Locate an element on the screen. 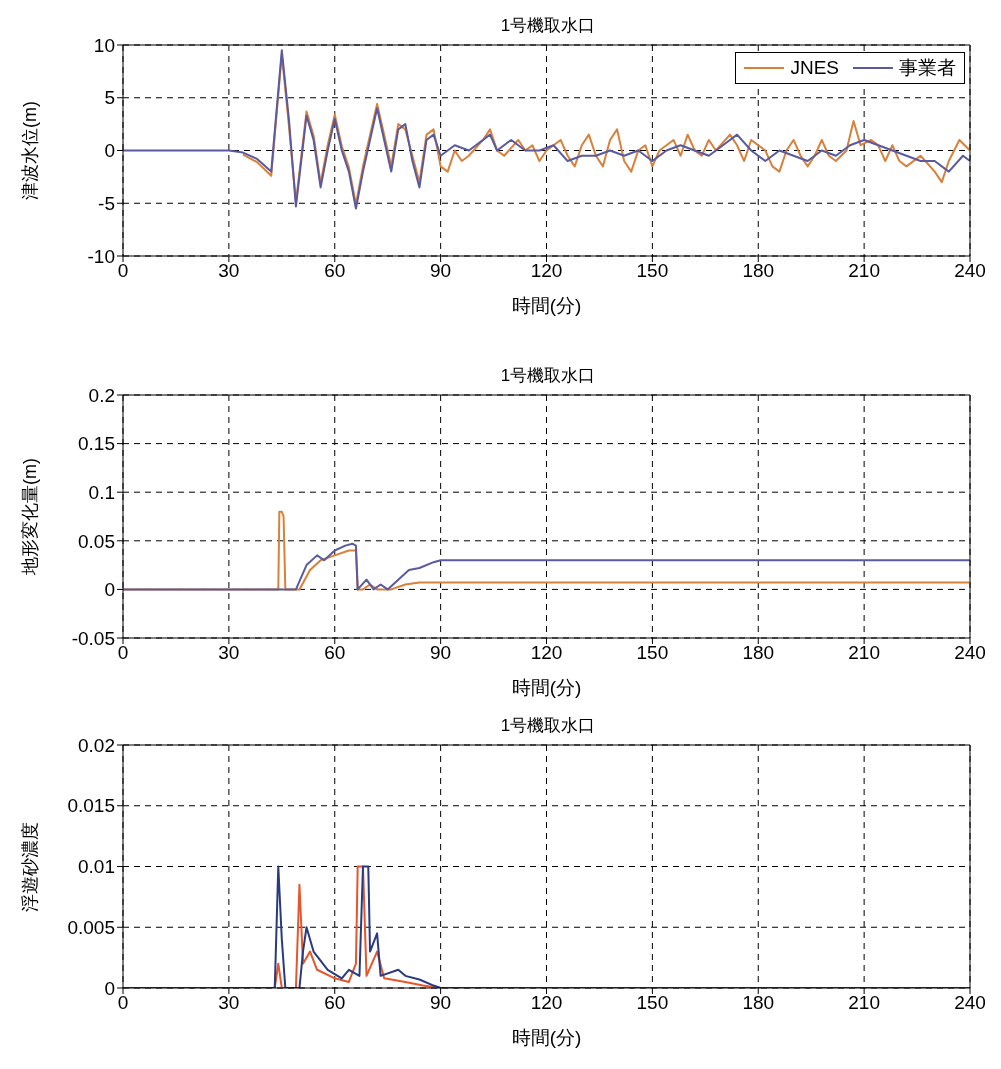 The image size is (1001, 1069). y-tick-label: 0.1 is located at coordinates (101, 492).